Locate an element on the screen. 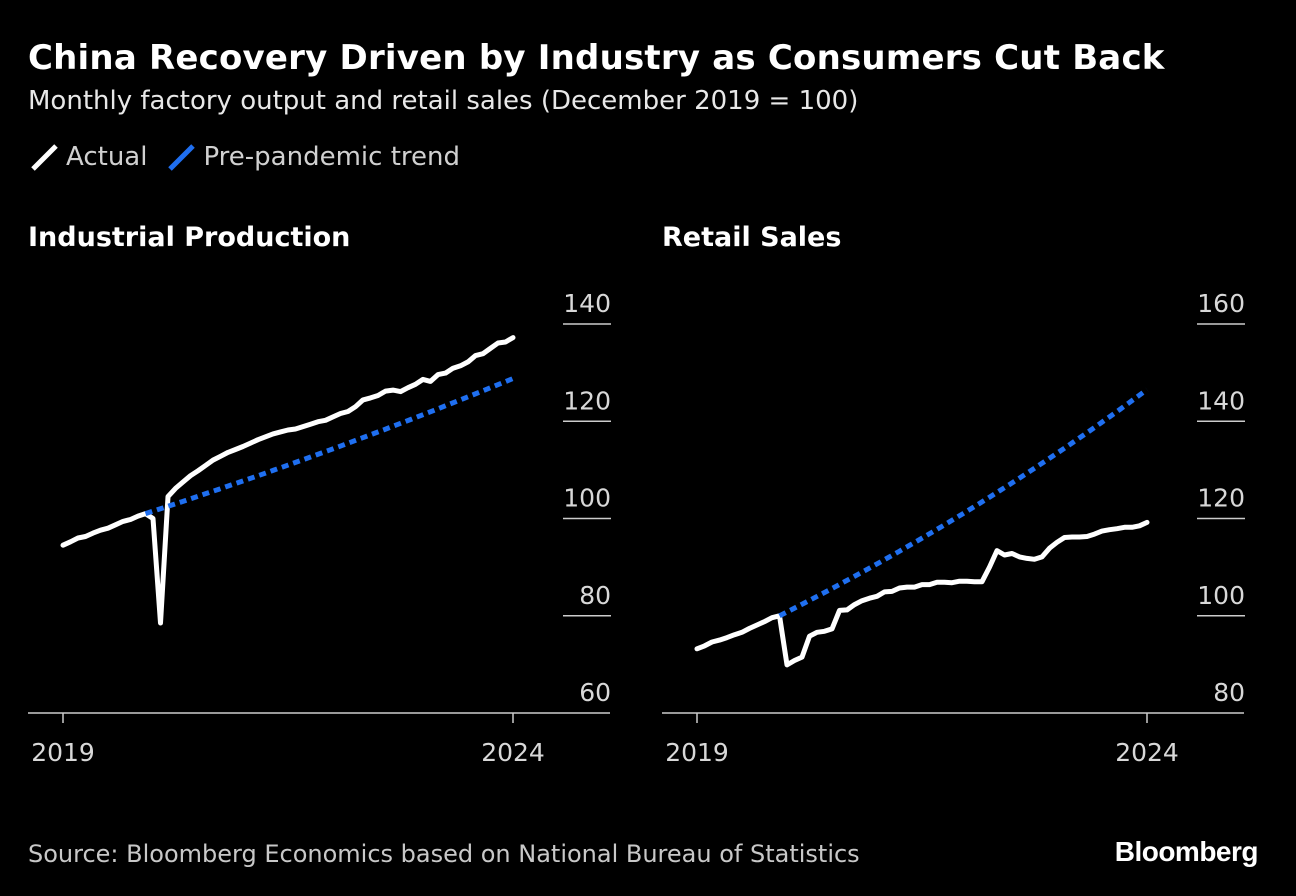 The height and width of the screenshot is (896, 1296). legend-label-actual: Actual is located at coordinates (107, 157).